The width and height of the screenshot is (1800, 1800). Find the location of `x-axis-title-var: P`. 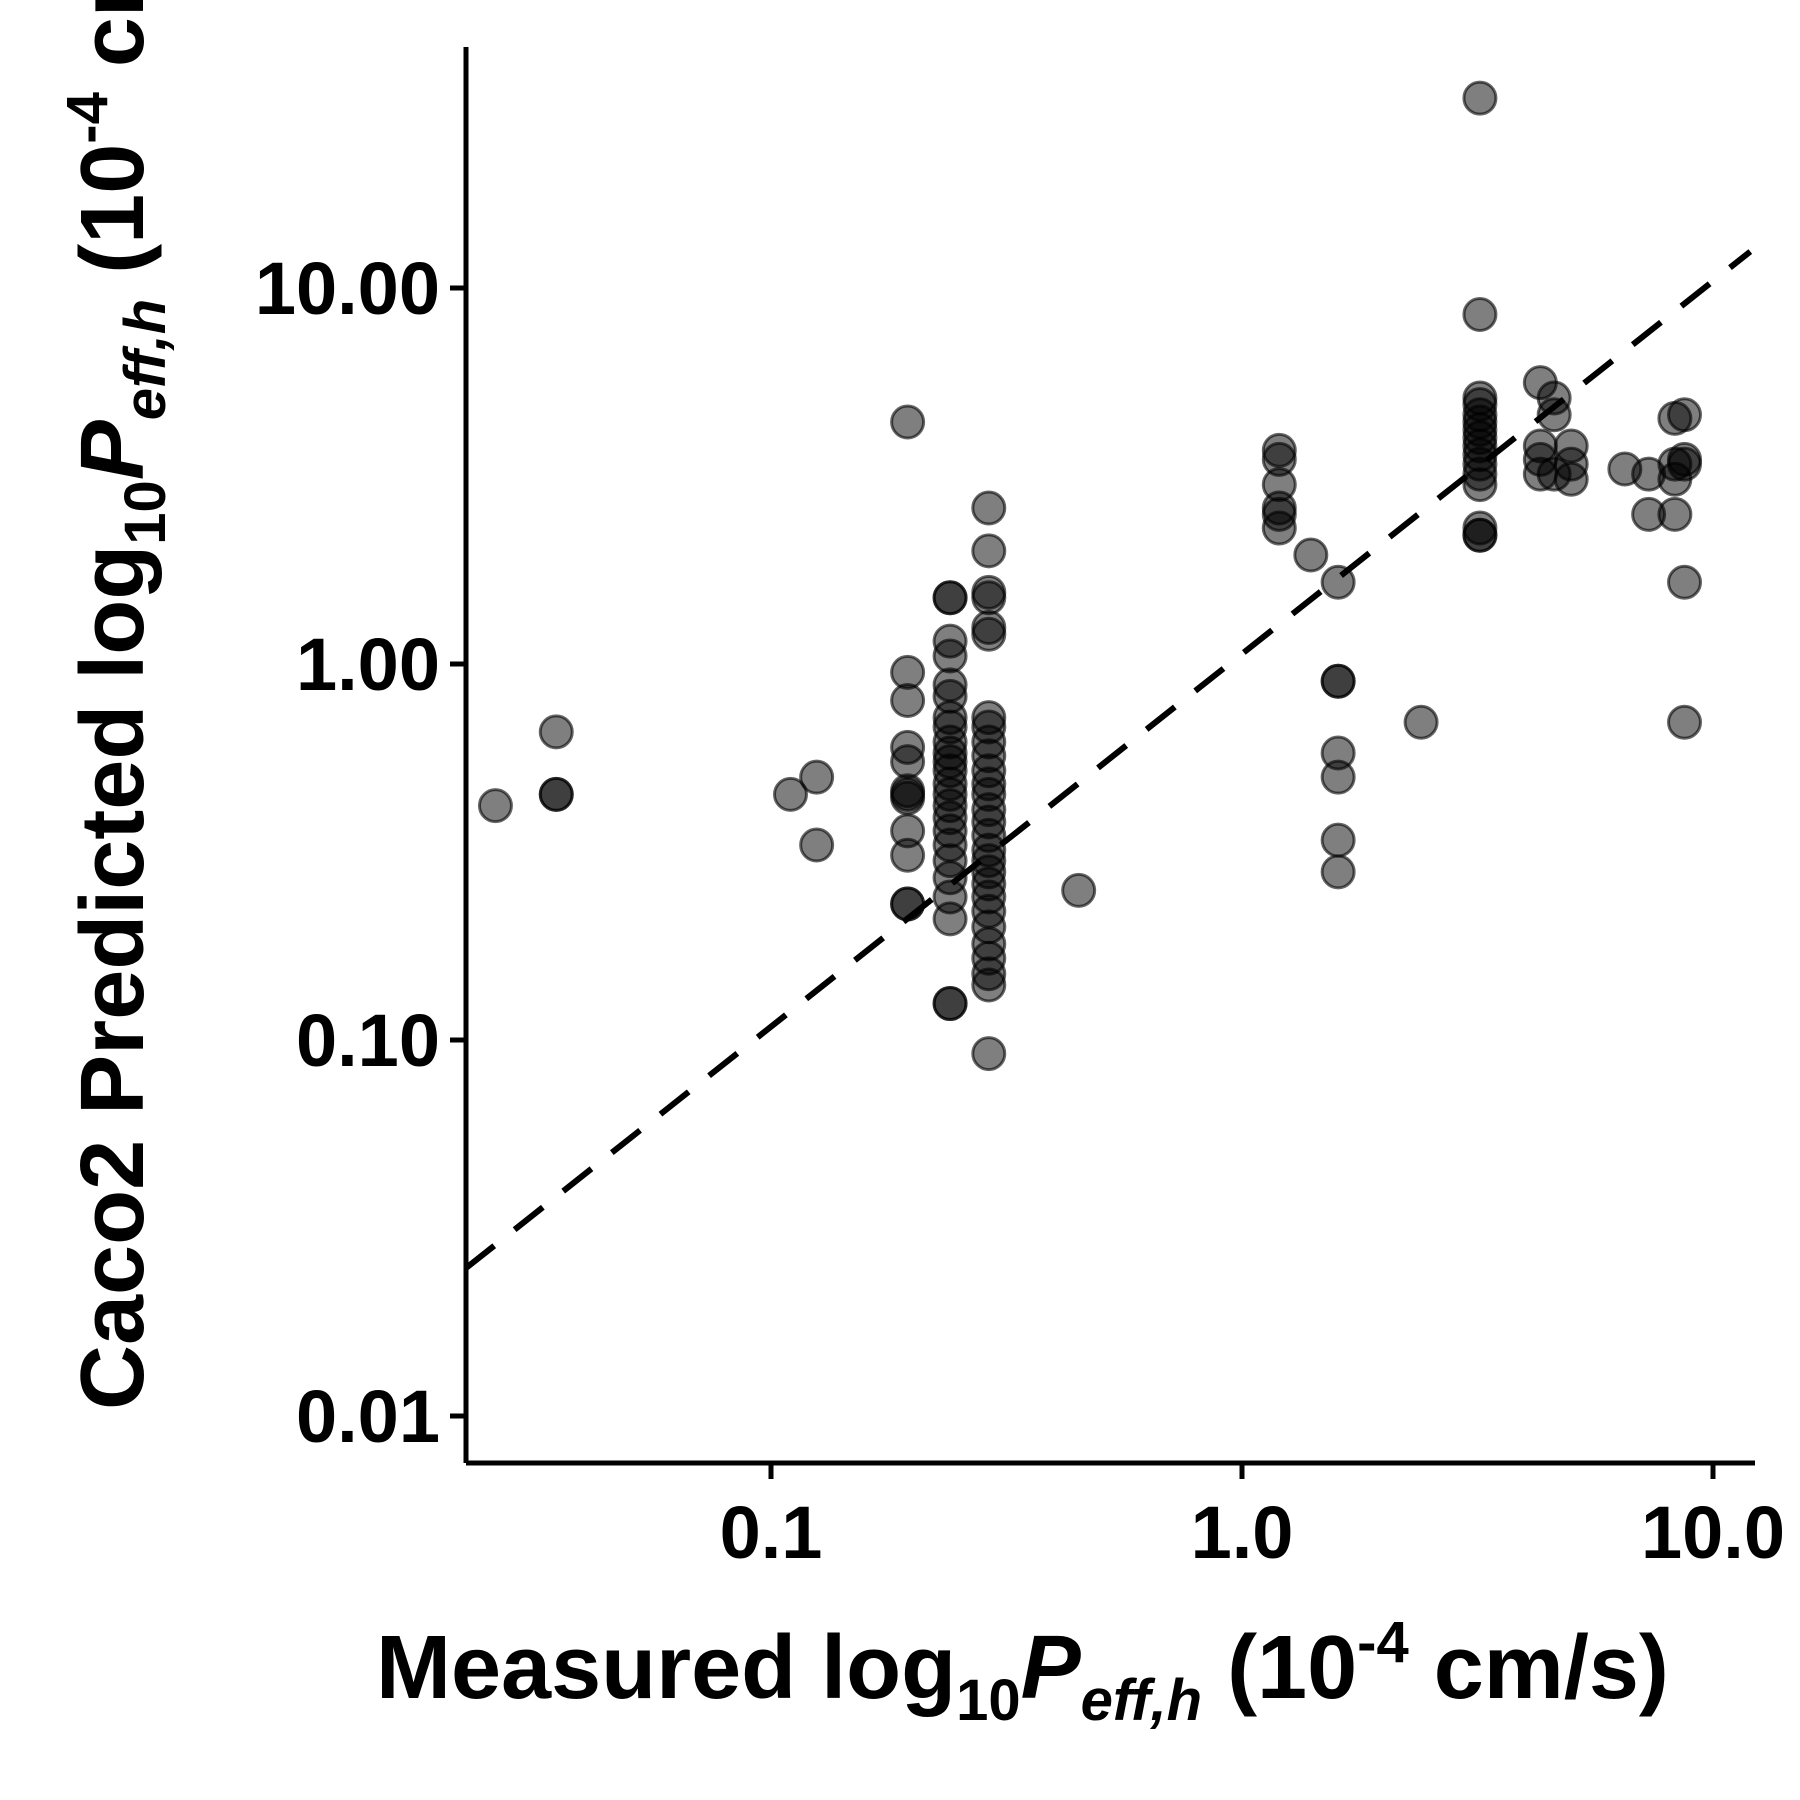

x-axis-title-var: P is located at coordinates (1051, 1668).